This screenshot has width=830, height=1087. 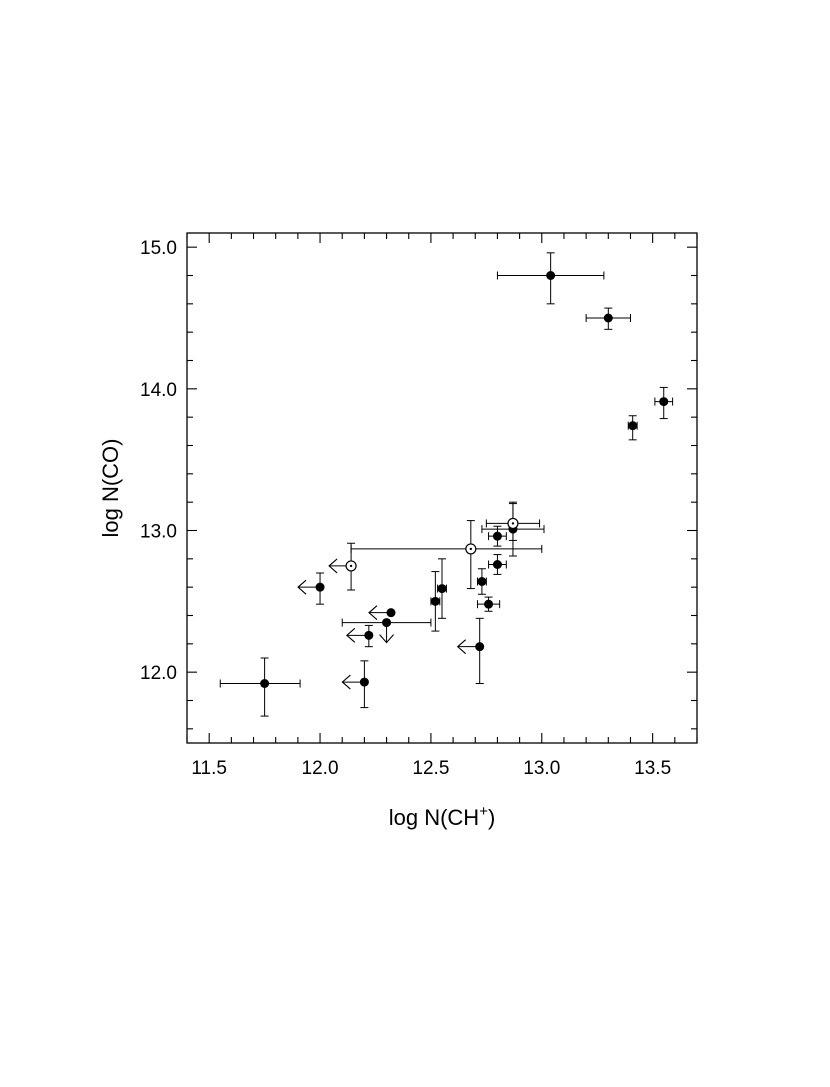 I want to click on y-axis-label: log N(CO), so click(x=110, y=487).